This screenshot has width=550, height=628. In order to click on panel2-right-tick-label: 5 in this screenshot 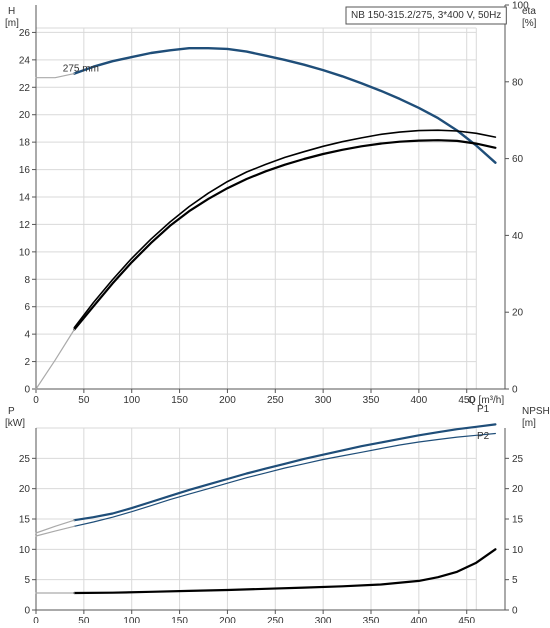, I will do `click(515, 580)`.